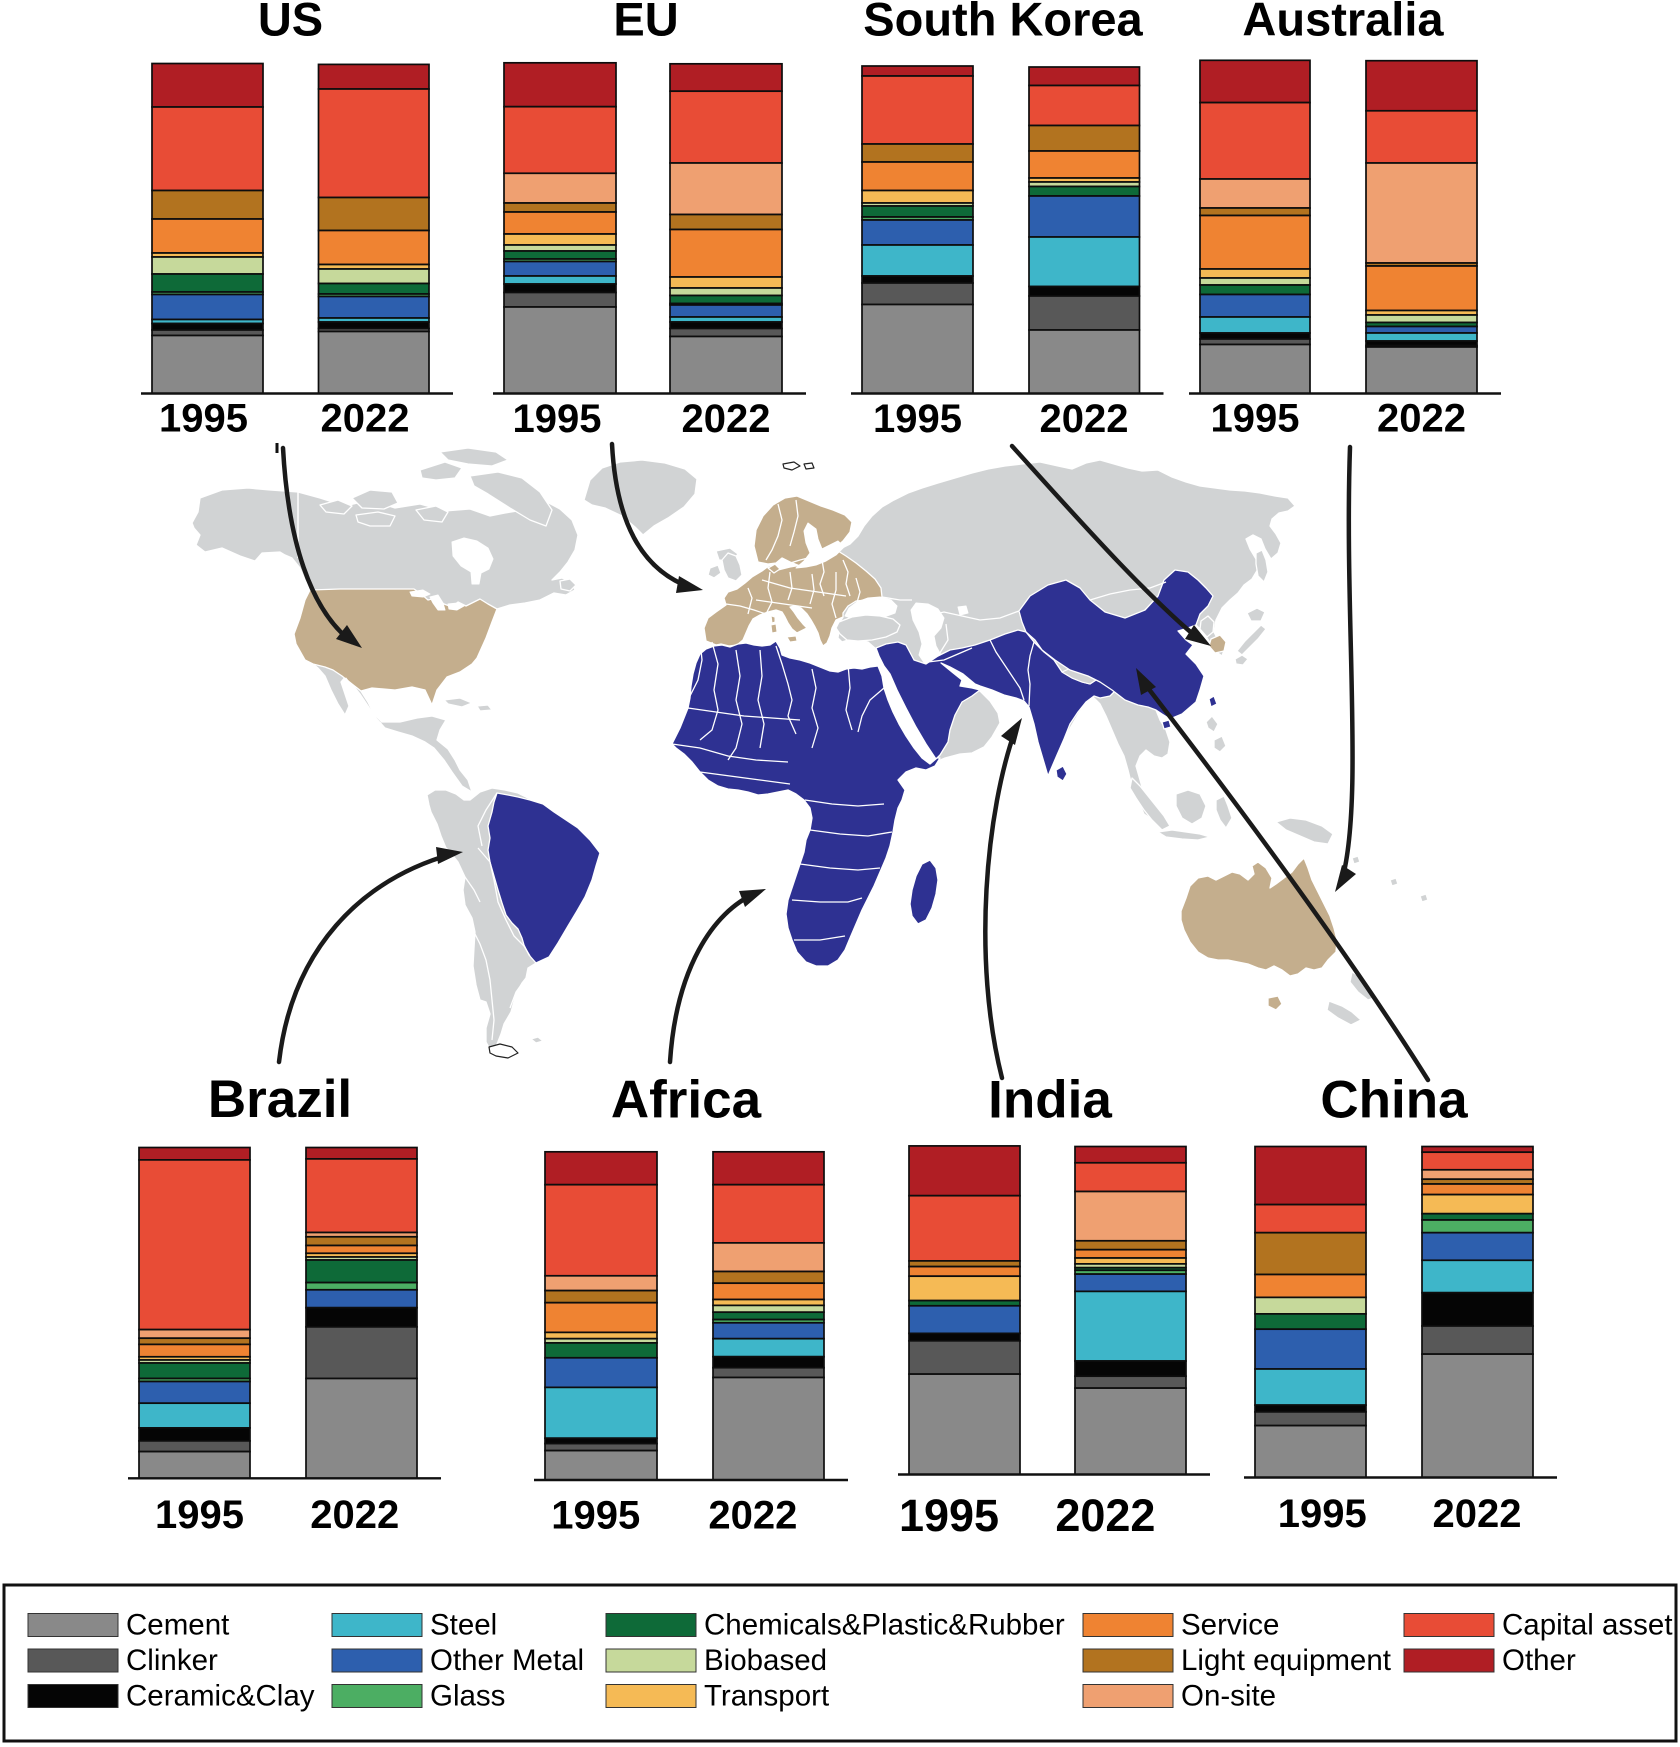 The image size is (1680, 1747). I want to click on svg-text: Ceramic&Clay, so click(220, 1696).